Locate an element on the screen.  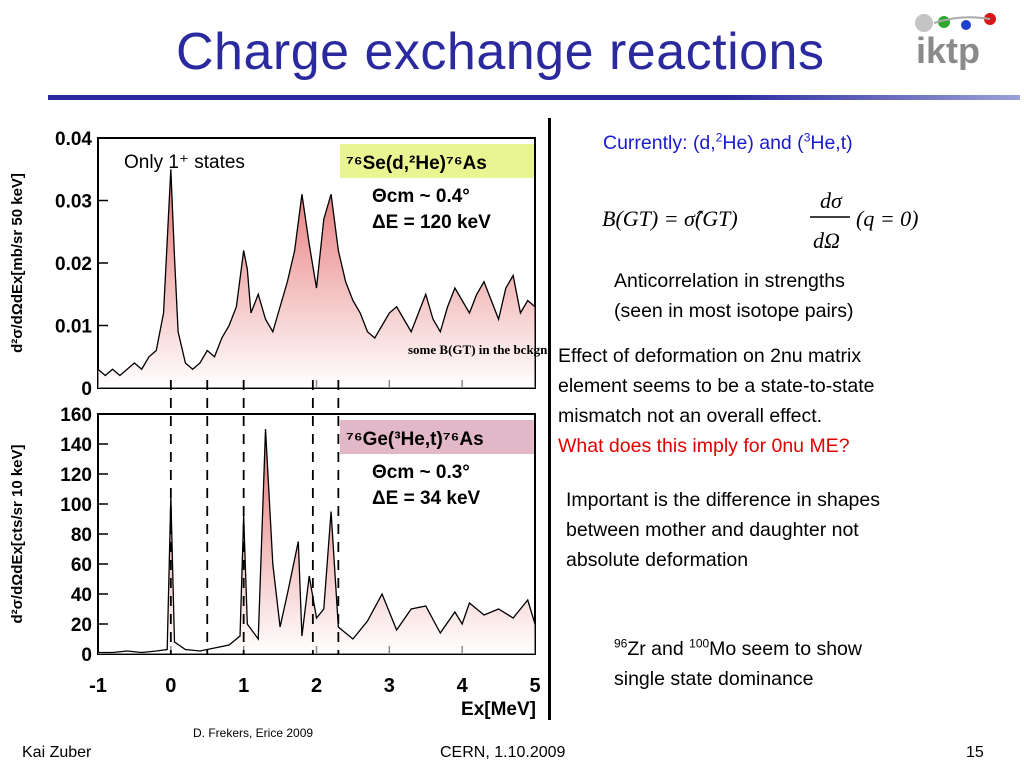
formula-numerator: dσ is located at coordinates (831, 200).